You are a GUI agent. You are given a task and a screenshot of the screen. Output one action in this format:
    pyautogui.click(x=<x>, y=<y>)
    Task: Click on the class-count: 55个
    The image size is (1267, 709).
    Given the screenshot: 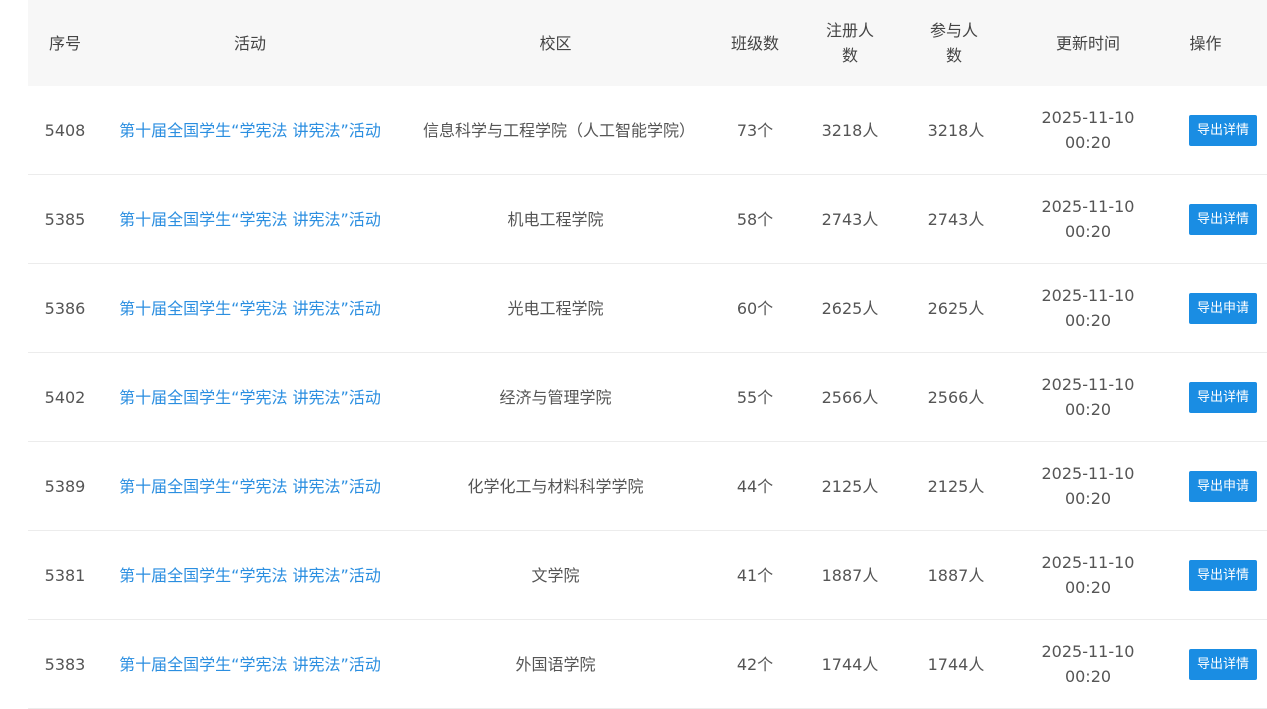 What is the action you would take?
    pyautogui.click(x=755, y=397)
    